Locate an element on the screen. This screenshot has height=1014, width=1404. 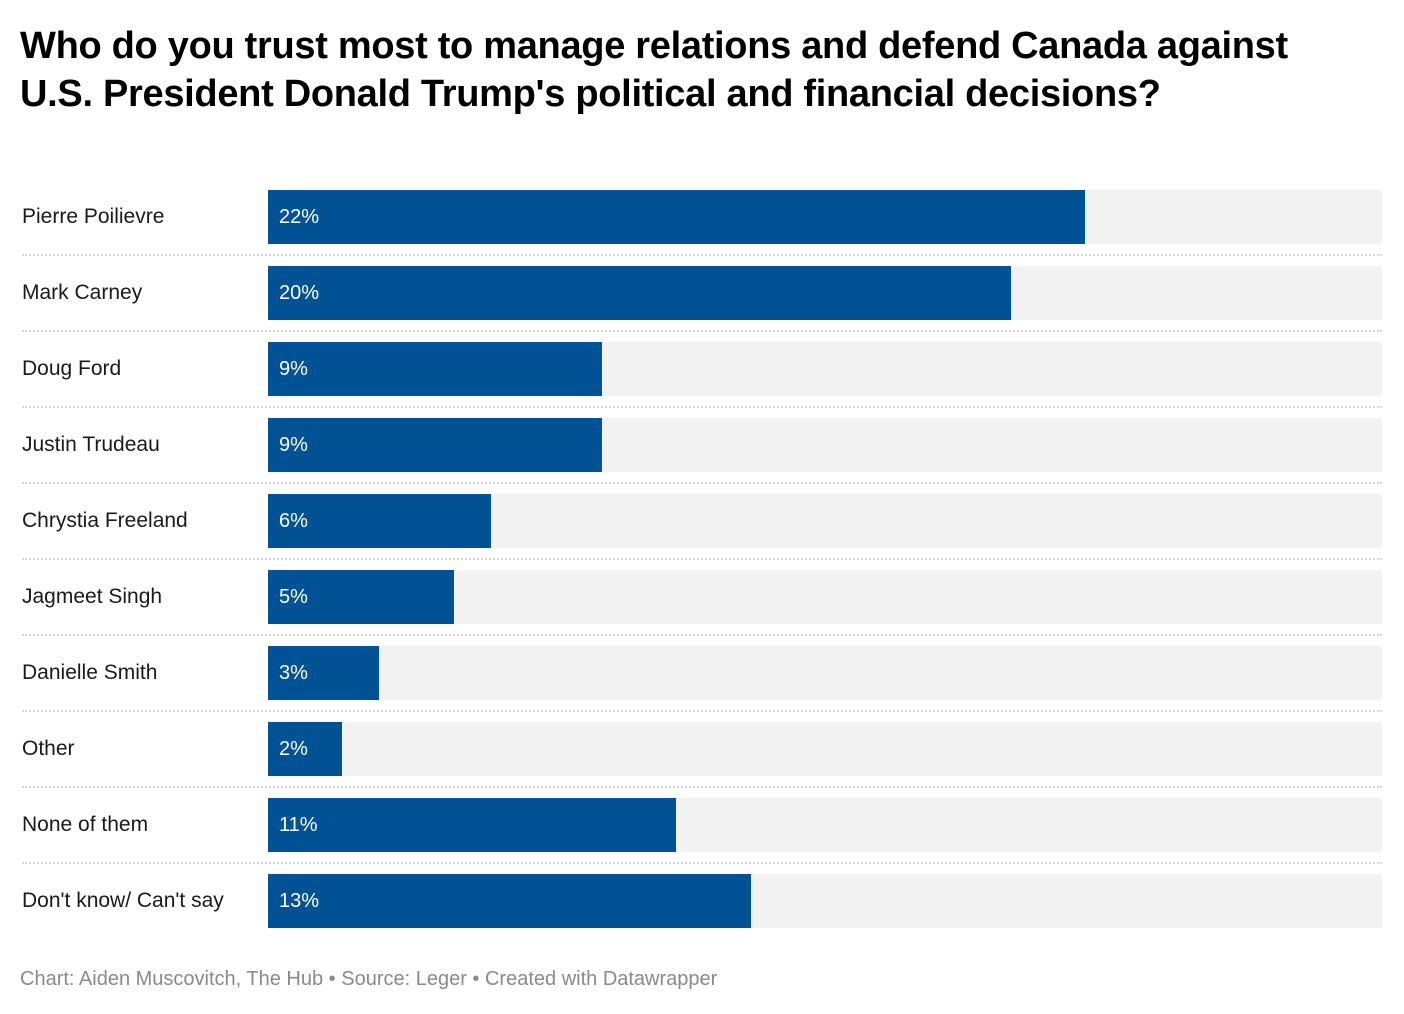
bar-track: 3% is located at coordinates (825, 673).